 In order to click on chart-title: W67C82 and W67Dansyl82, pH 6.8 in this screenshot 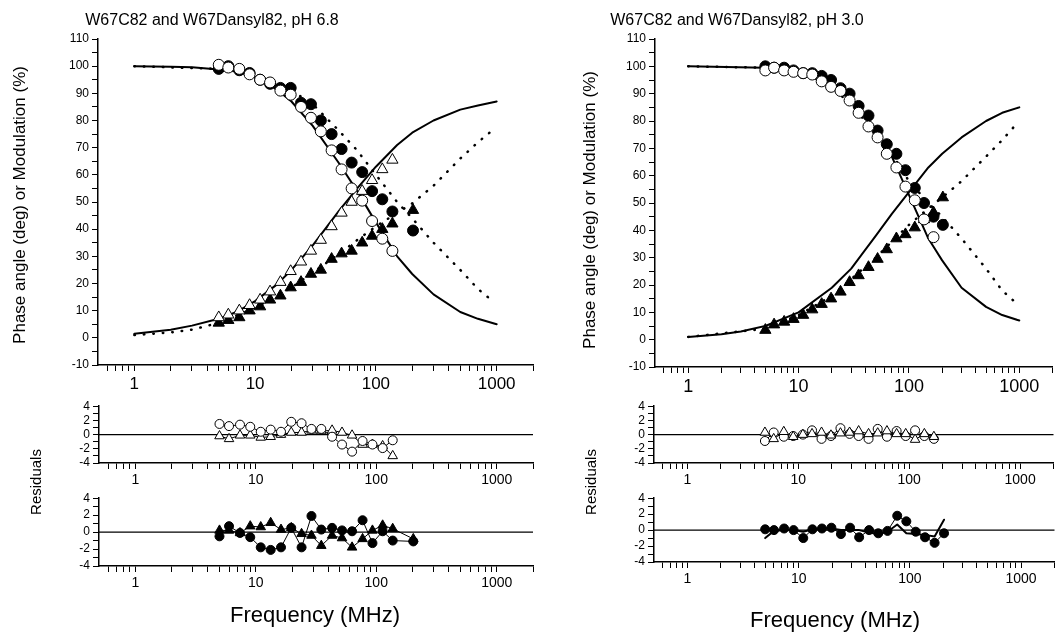, I will do `click(212, 20)`.